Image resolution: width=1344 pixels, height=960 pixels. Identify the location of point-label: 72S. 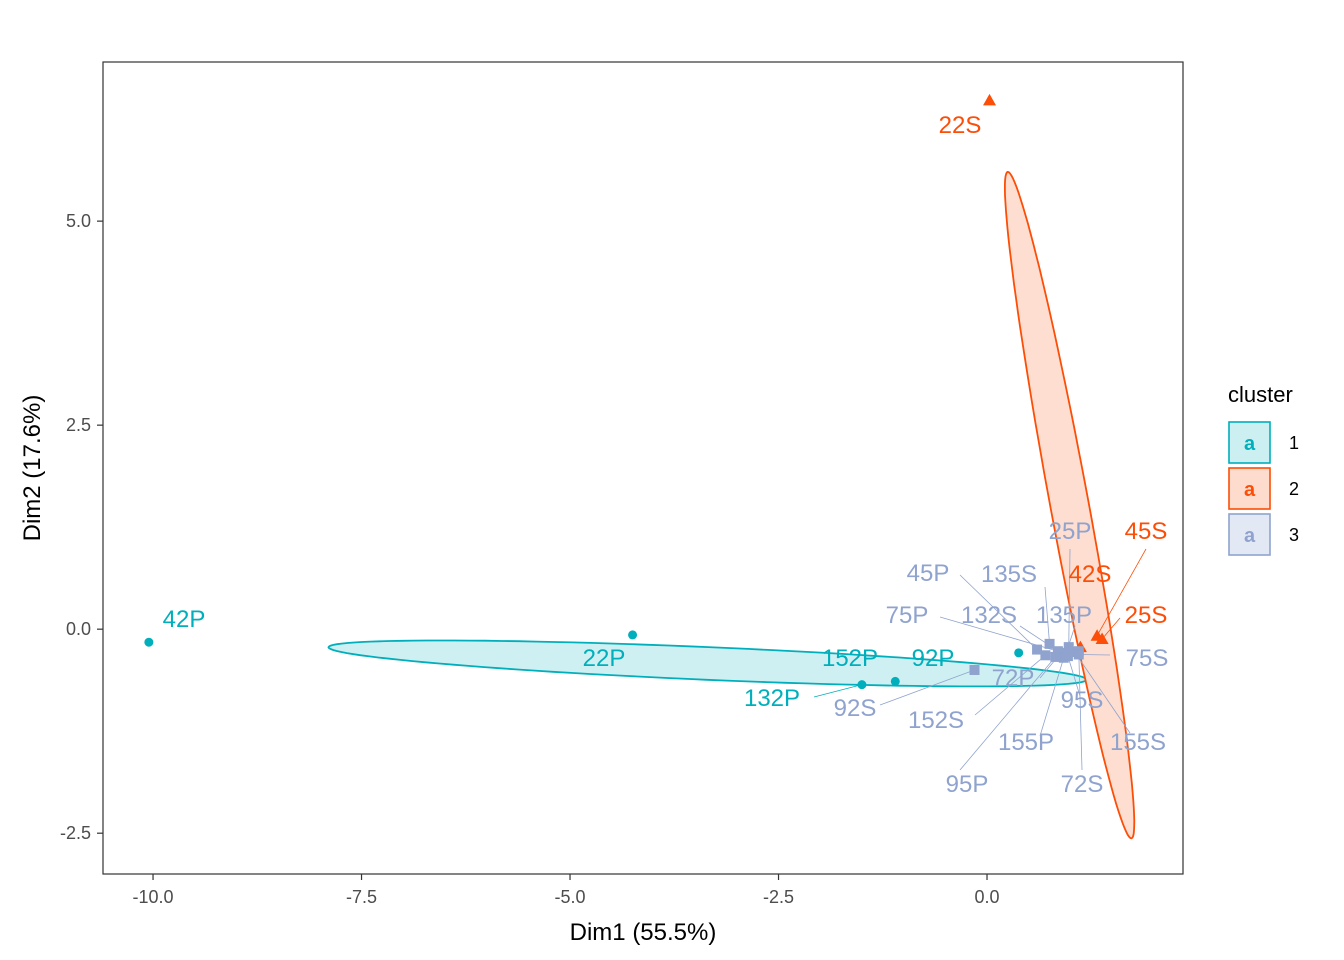
(1082, 784).